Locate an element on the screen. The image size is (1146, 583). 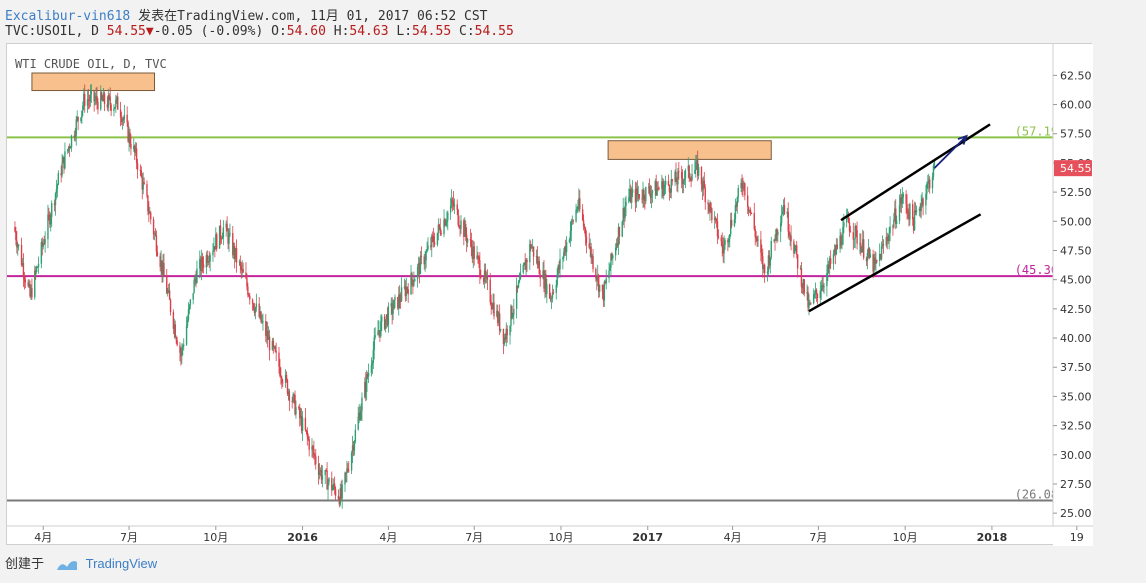
low-value: 54.55 is located at coordinates (432, 31).